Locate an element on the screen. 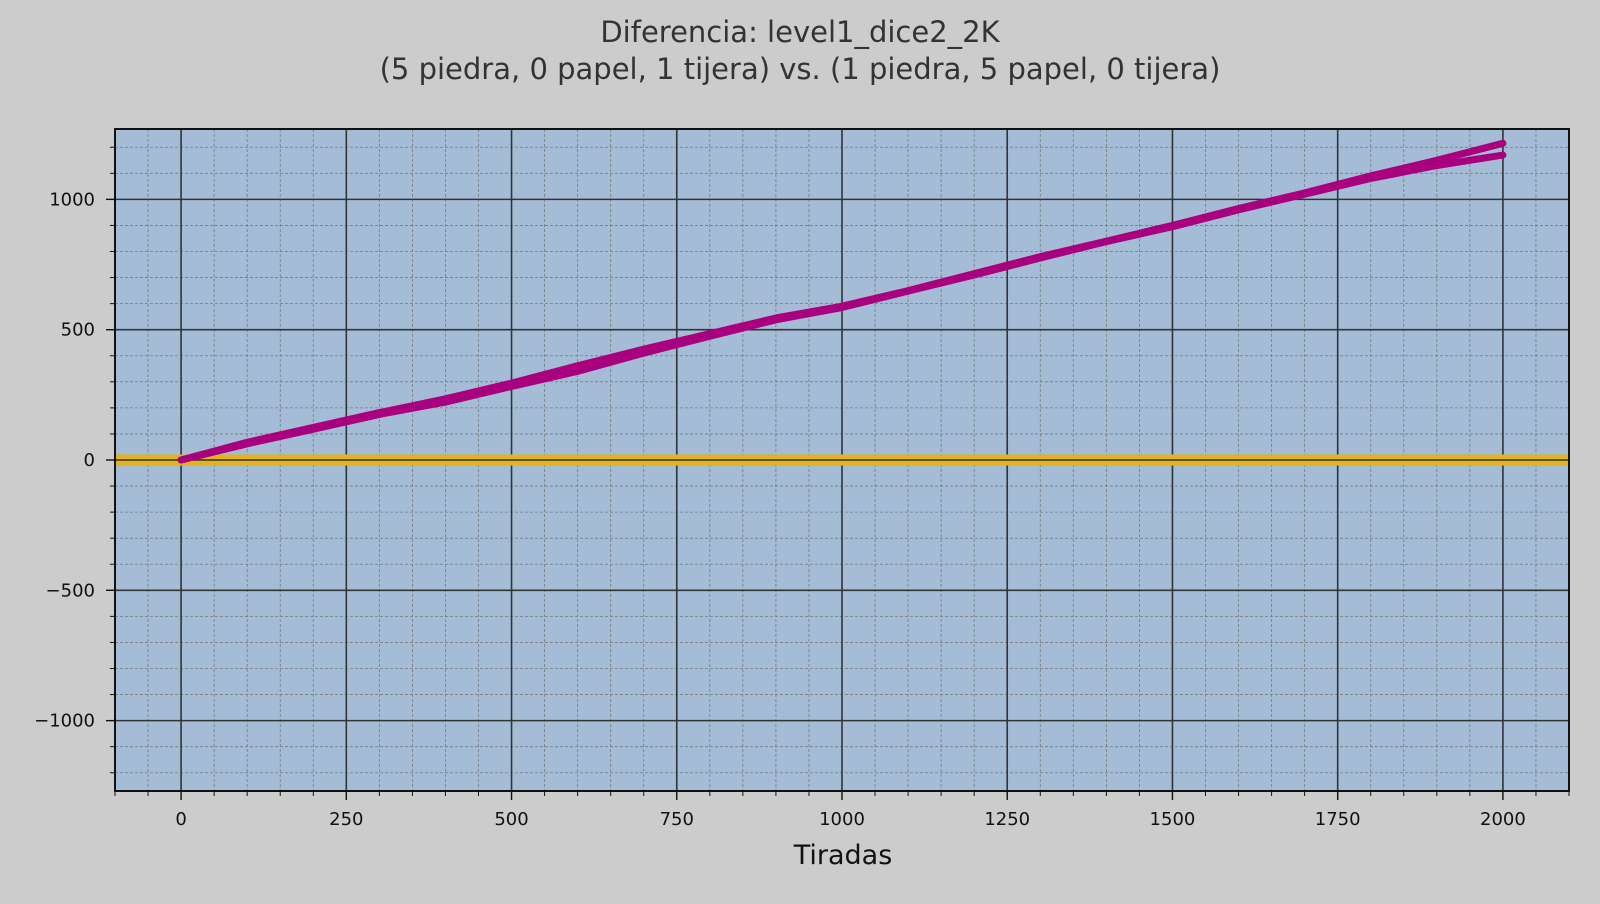 This screenshot has height=904, width=1600. y-tick-label: −1000 is located at coordinates (64, 721).